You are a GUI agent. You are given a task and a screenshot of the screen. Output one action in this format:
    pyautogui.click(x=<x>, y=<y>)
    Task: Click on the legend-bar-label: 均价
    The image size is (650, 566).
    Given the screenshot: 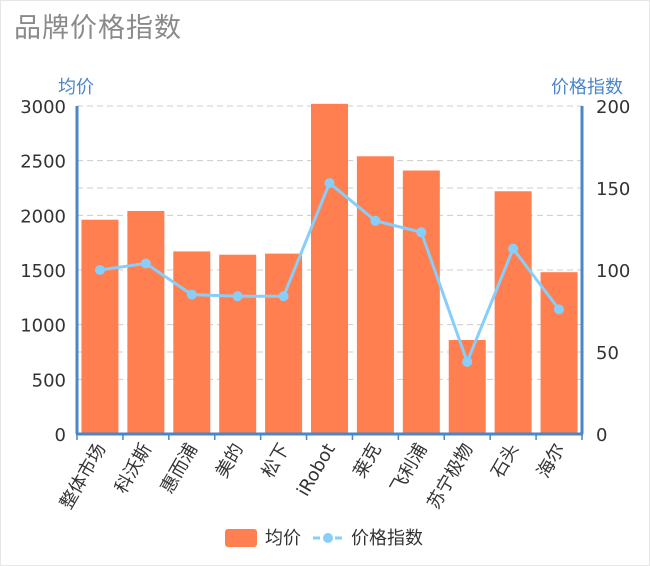 What is the action you would take?
    pyautogui.click(x=283, y=538)
    